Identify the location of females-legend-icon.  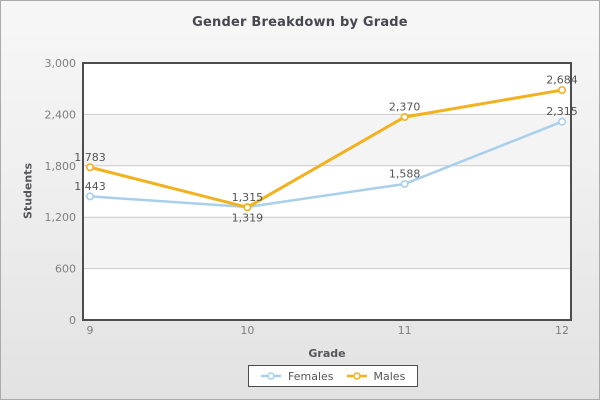
(271, 376).